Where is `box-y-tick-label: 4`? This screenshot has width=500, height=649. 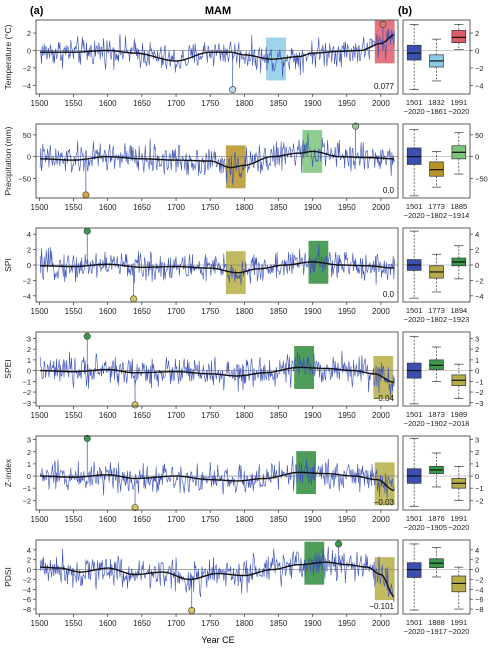 box-y-tick-label: 4 is located at coordinates (477, 550).